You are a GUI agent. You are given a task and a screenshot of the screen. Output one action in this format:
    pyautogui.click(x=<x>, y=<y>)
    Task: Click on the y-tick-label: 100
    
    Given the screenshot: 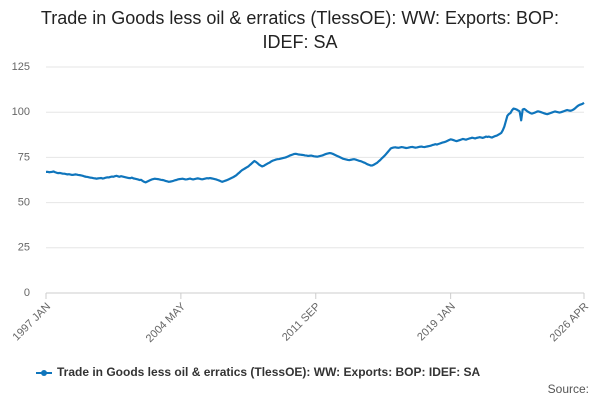 What is the action you would take?
    pyautogui.click(x=21, y=112)
    